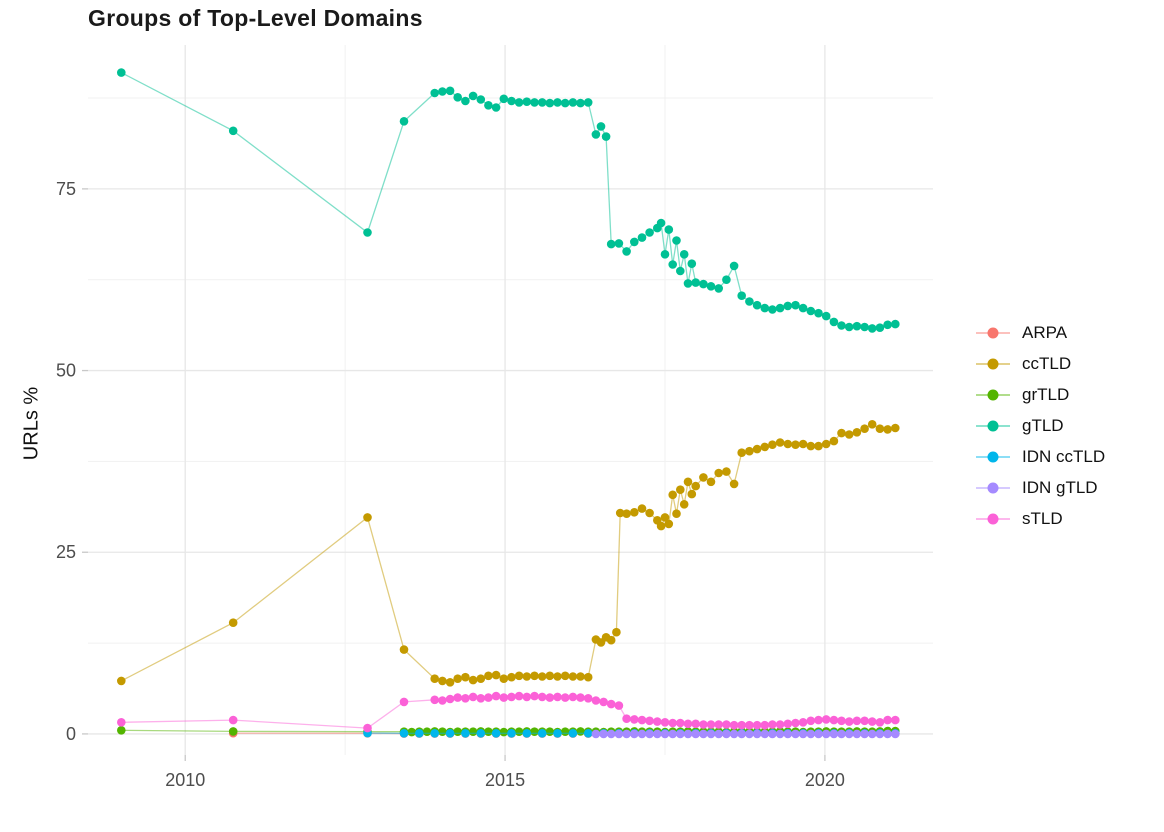 The height and width of the screenshot is (832, 1164). Describe the element at coordinates (505, 780) in the screenshot. I see `x-tick-label: 2015` at that location.